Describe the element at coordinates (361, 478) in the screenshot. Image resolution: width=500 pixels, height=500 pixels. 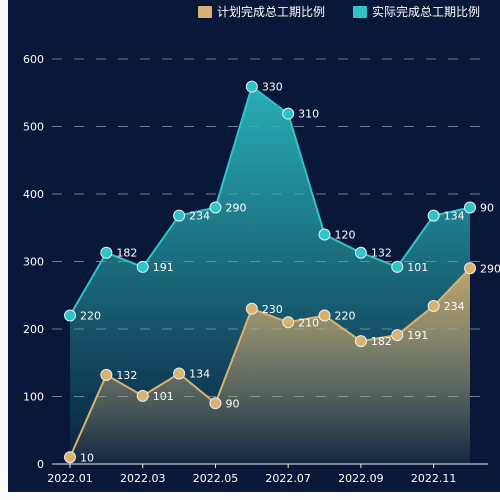
I see `x-tick-label: 2022.09` at that location.